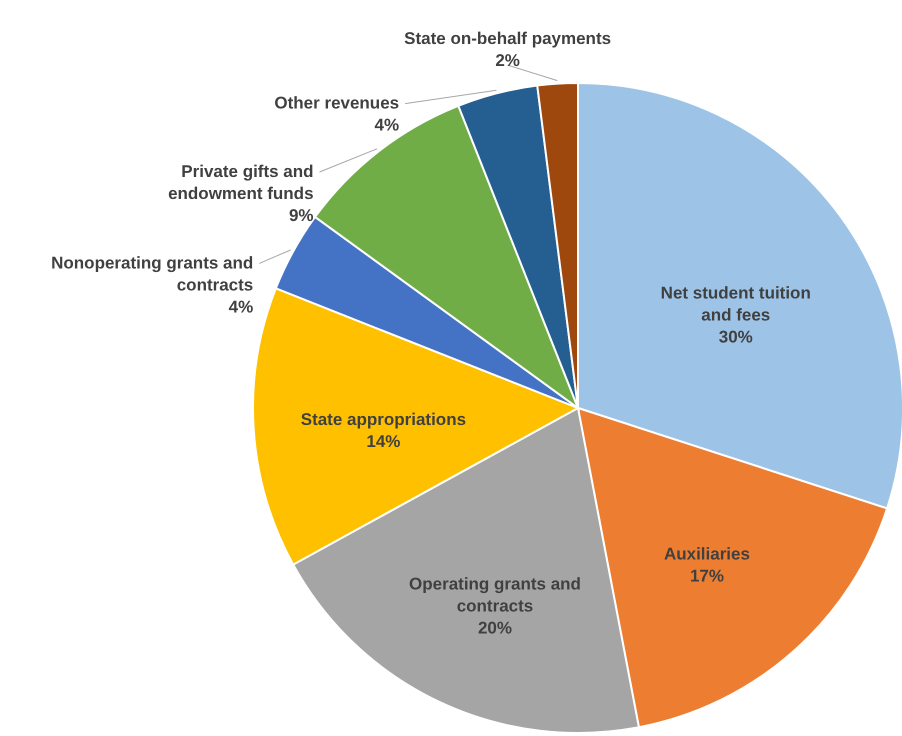 This screenshot has height=736, width=902. I want to click on slice-label: Nonoperating grants and contracts, so click(152, 273).